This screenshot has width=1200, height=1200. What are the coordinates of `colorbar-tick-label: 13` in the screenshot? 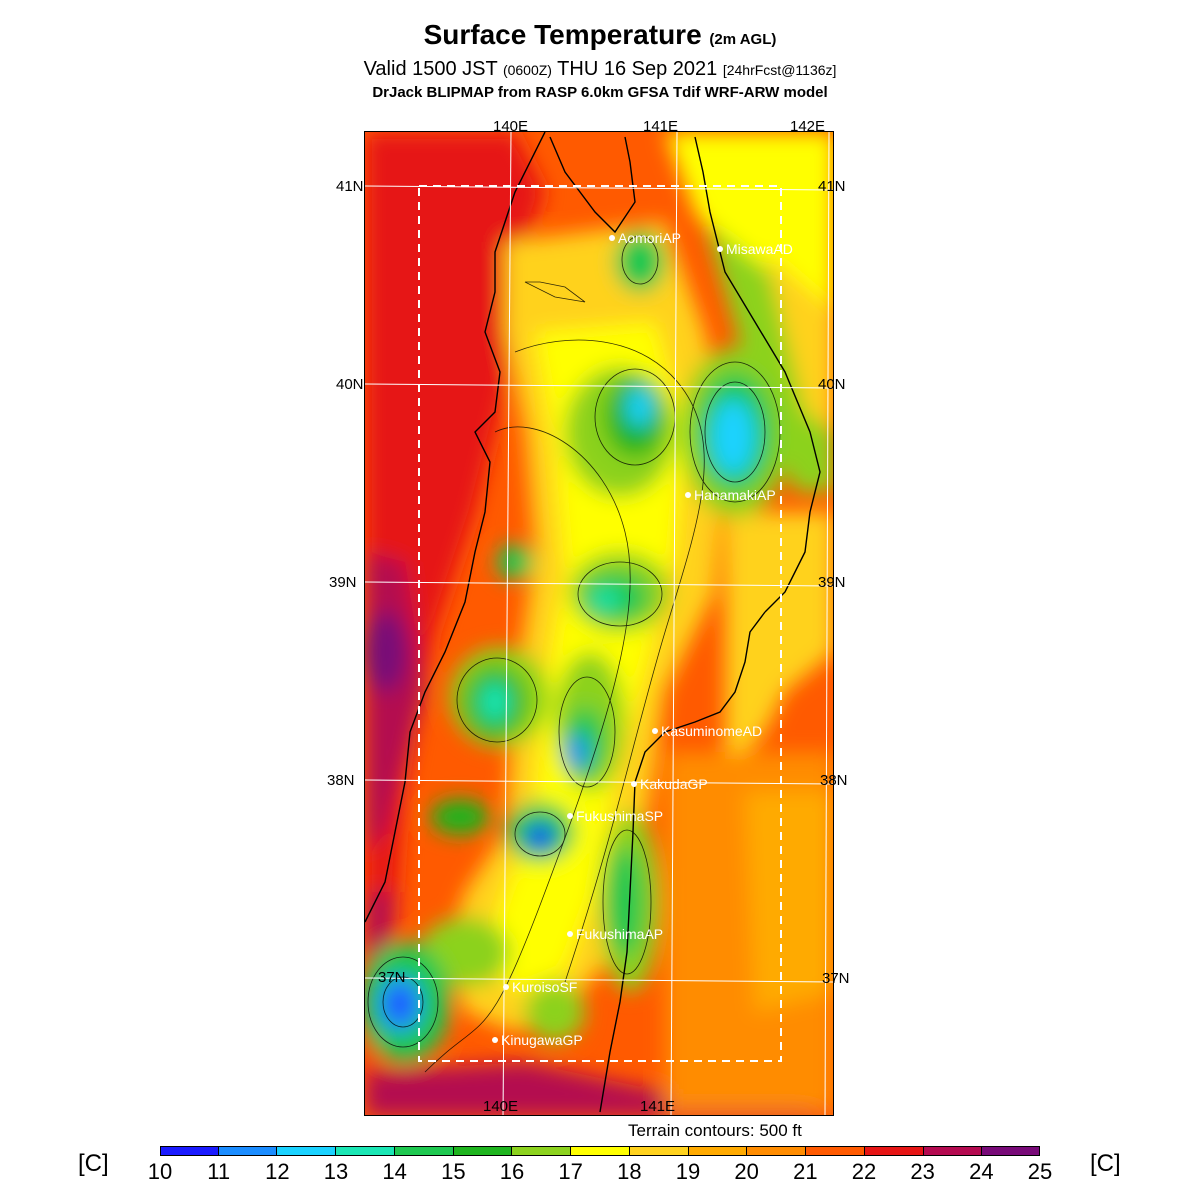 It's located at (336, 1171).